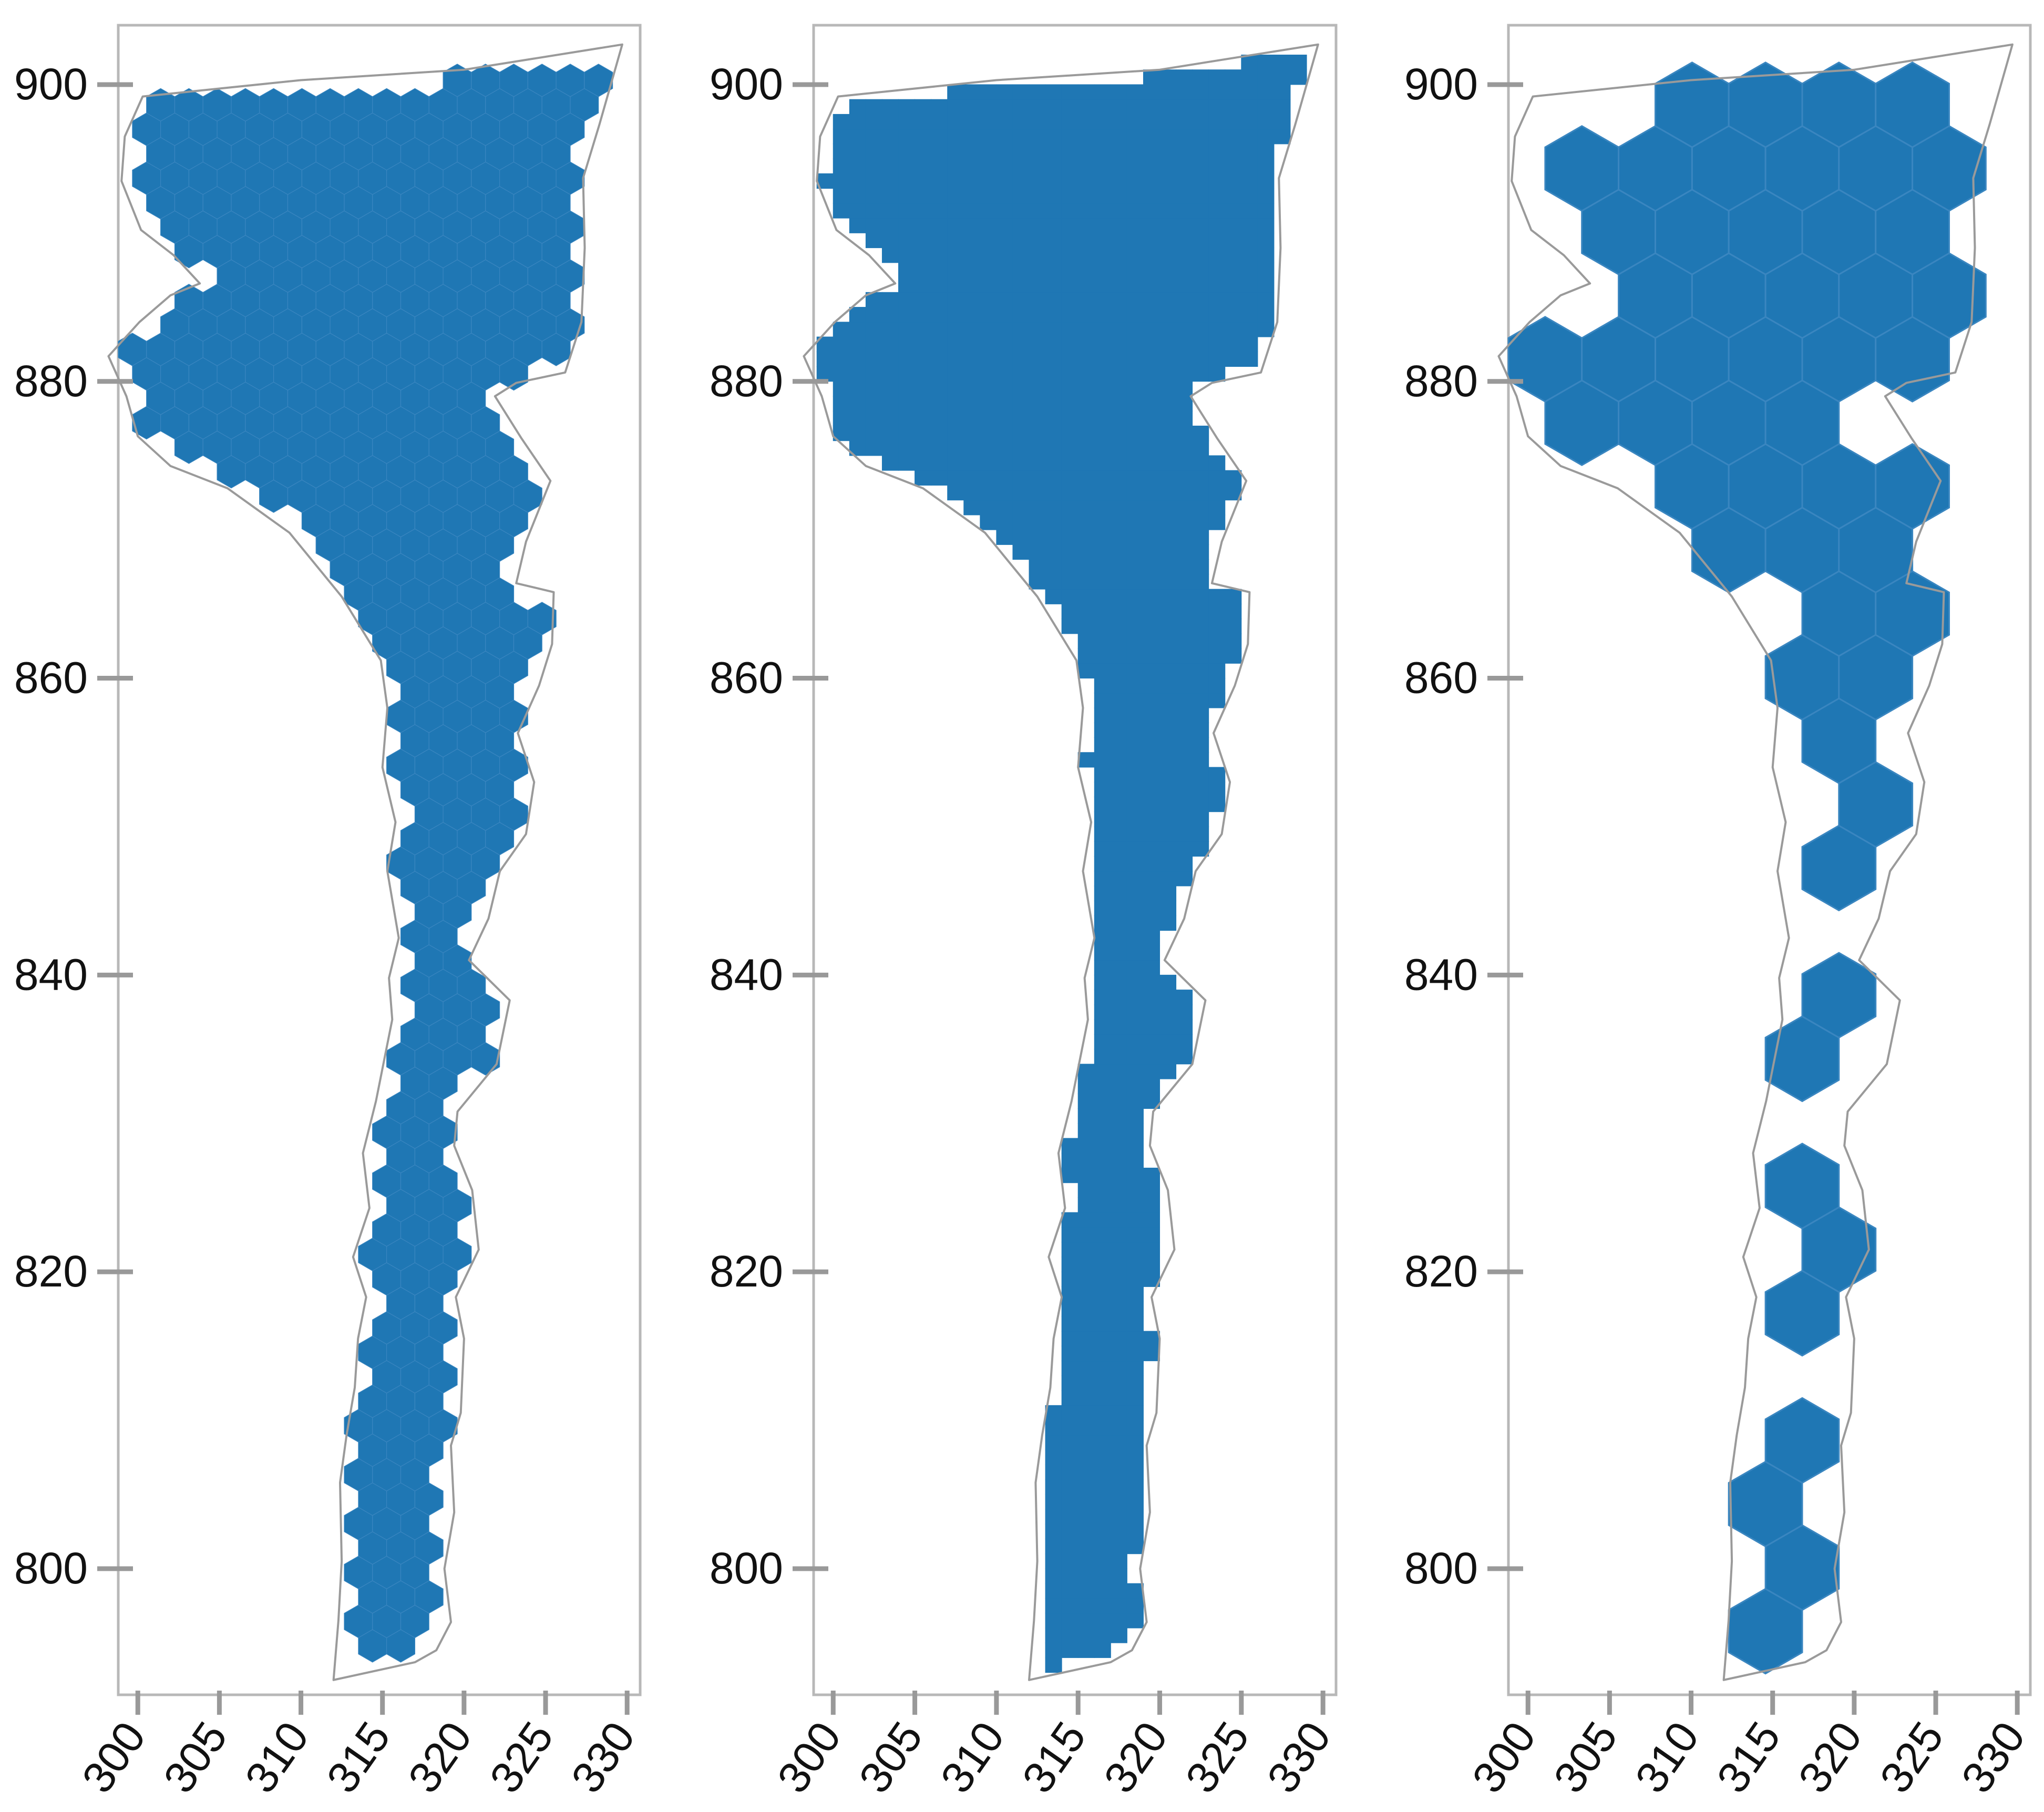 The width and height of the screenshot is (2044, 1812). I want to click on x-tick-label: 310, so click(1667, 1757).